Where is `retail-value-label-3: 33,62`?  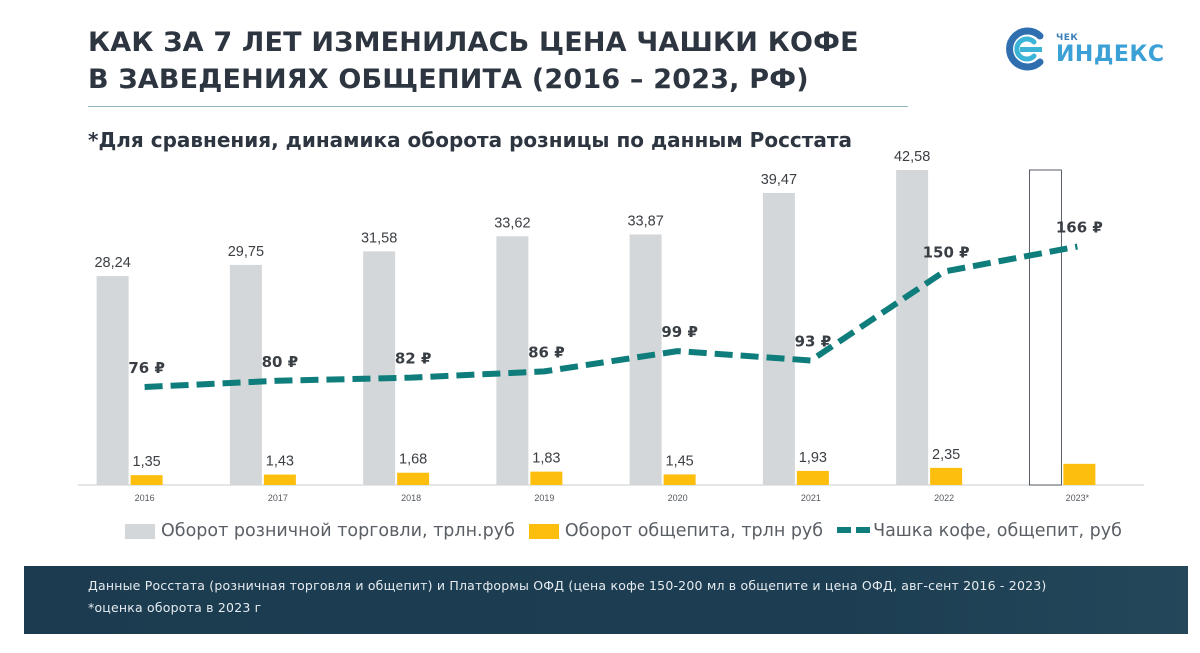
retail-value-label-3: 33,62 is located at coordinates (512, 223).